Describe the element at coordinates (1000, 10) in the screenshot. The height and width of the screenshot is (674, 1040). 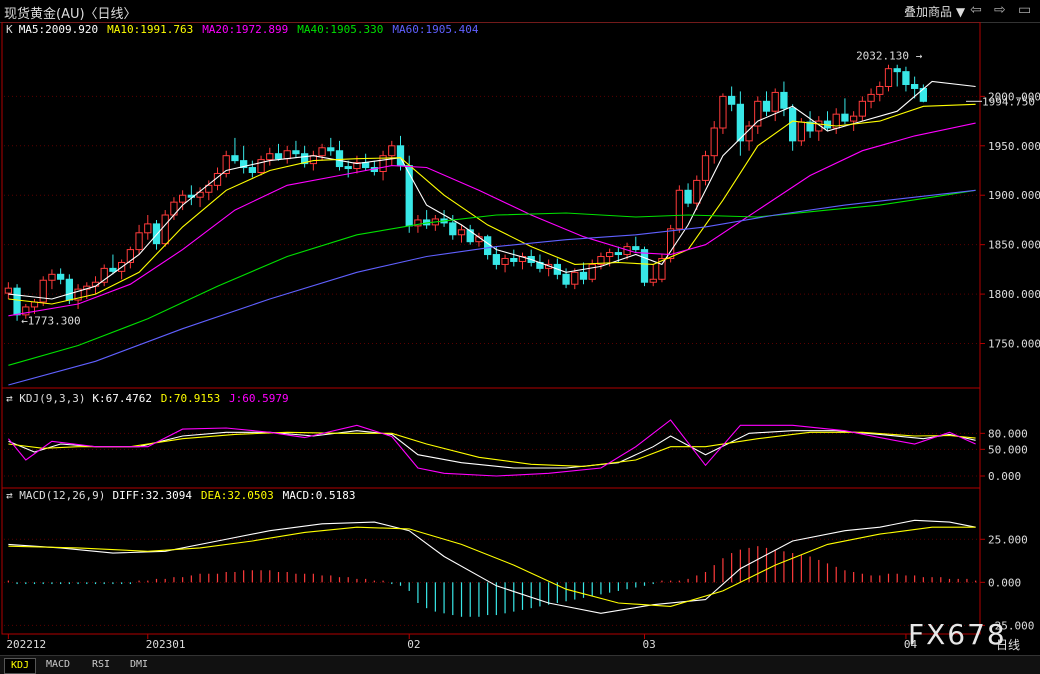
I see `arrow-right-icon: ⇨` at that location.